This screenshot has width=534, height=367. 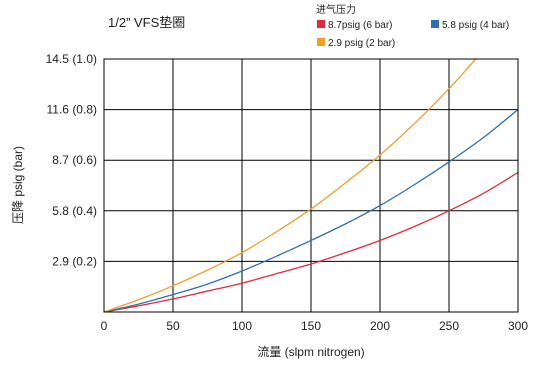 I want to click on legend-title: 进气压力, so click(x=336, y=9).